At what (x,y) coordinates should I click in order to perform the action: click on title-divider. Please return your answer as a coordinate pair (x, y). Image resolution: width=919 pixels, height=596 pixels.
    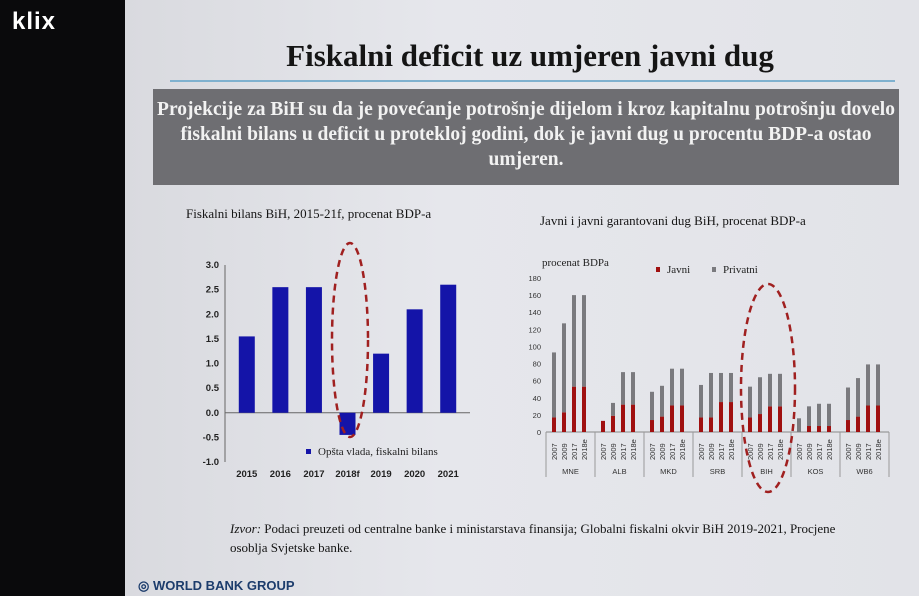
    Looking at the image, I should click on (532, 81).